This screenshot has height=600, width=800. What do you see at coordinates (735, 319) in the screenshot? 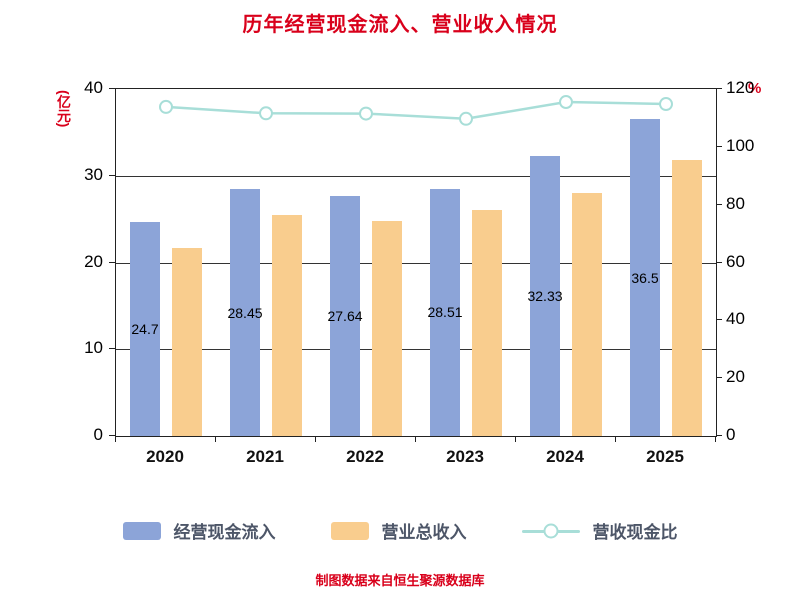
I see `right-axis-tick-label: 40` at bounding box center [735, 319].